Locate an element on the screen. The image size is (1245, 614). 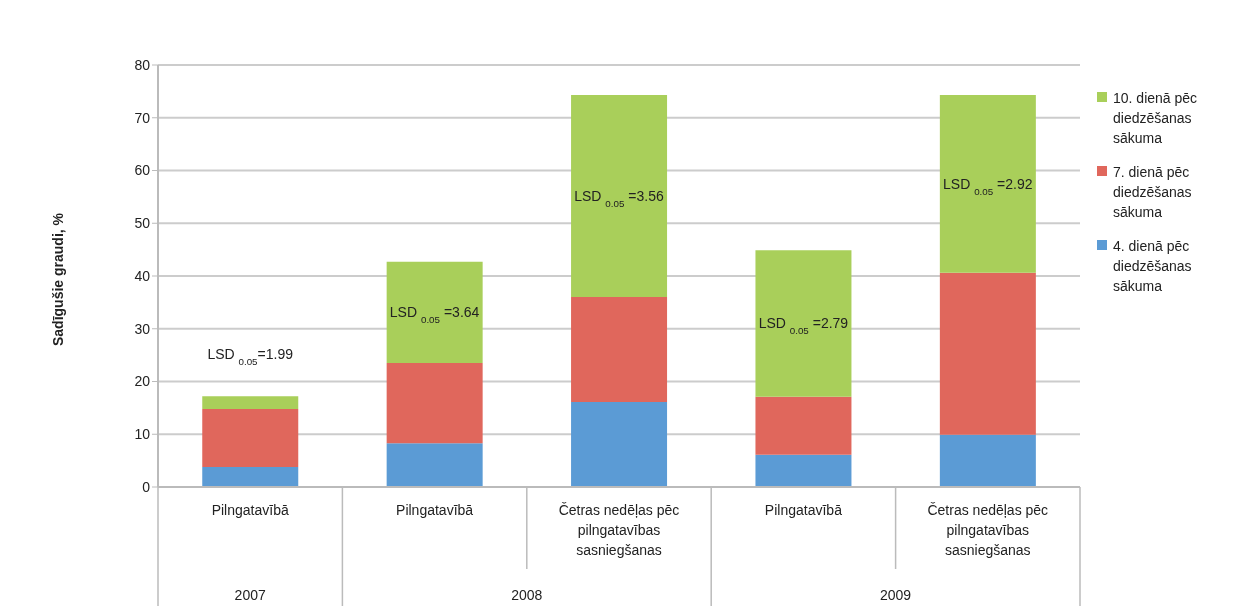
y-axis-title: Sadīgušie graudi, % is located at coordinates (57, 279).